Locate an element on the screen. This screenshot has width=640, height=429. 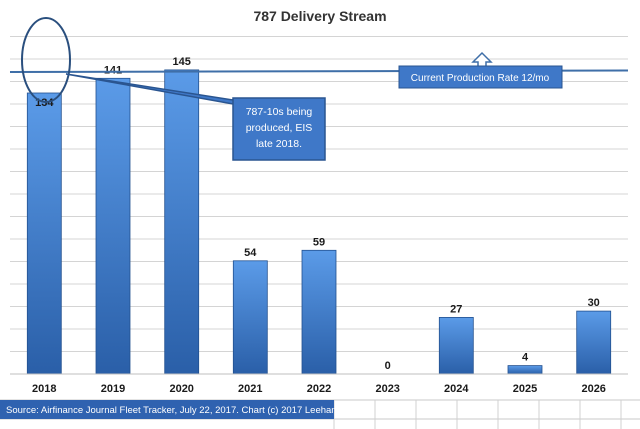
source-footer-bar is located at coordinates (167, 409).